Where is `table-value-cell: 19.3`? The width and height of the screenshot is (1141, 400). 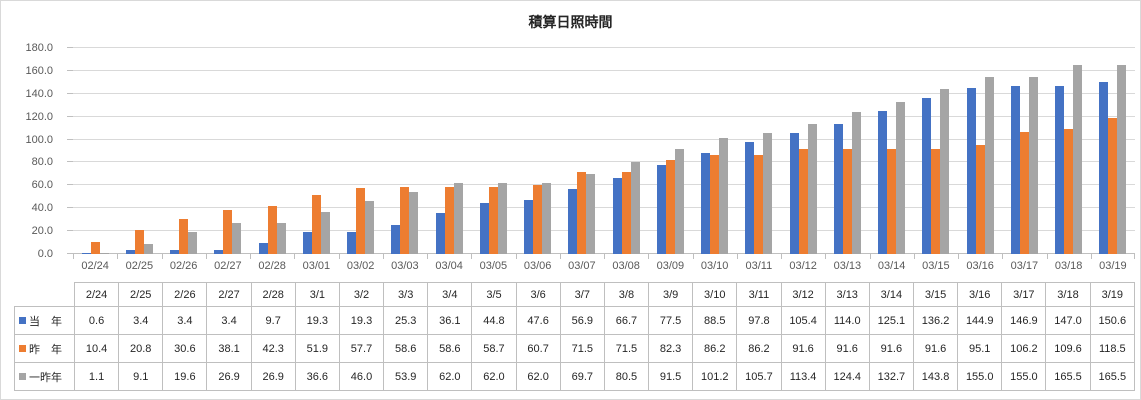
table-value-cell: 19.3 is located at coordinates (361, 320).